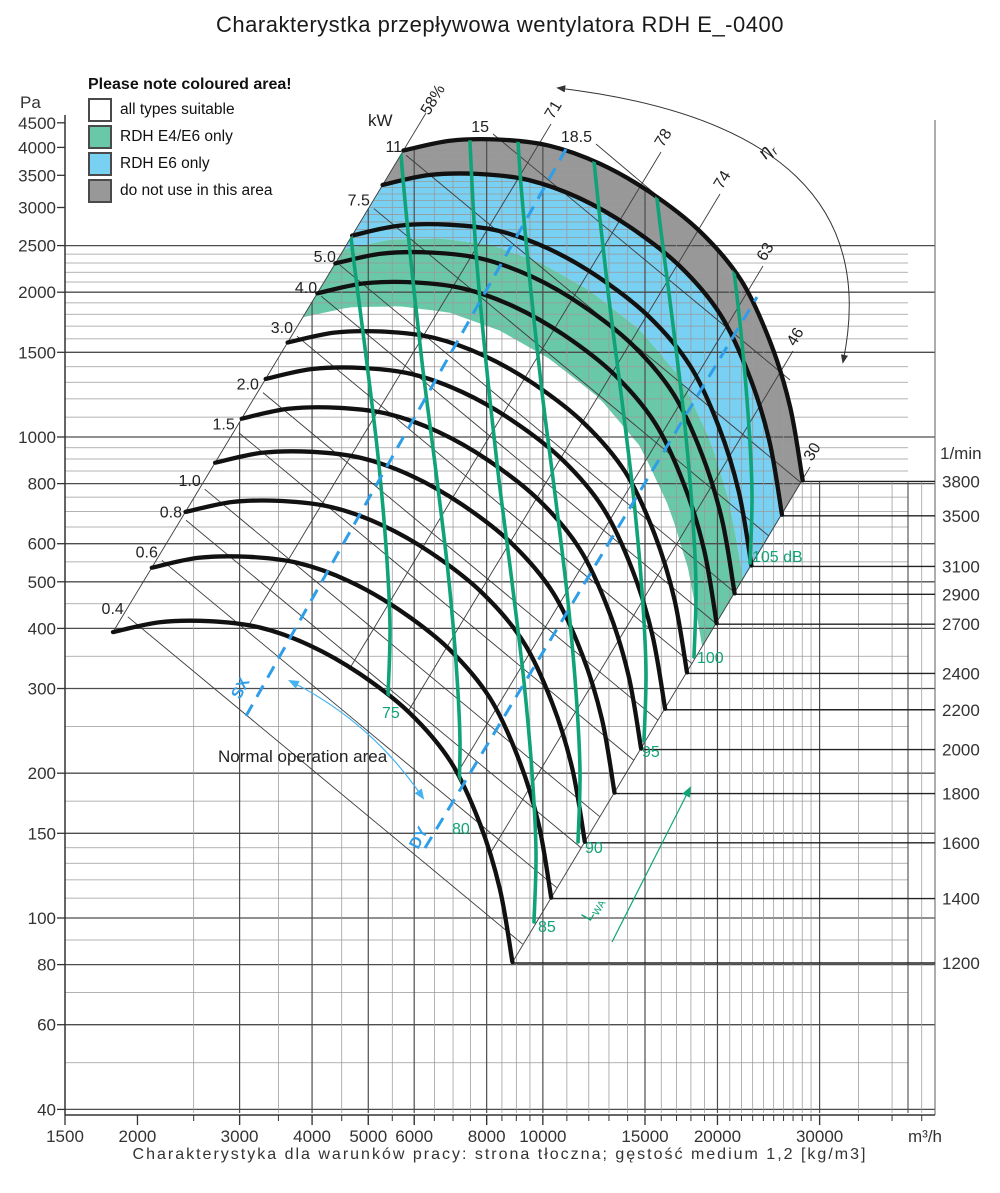 This screenshot has width=1000, height=1193. I want to click on pressure-tick-label: 60, so click(46, 1025).